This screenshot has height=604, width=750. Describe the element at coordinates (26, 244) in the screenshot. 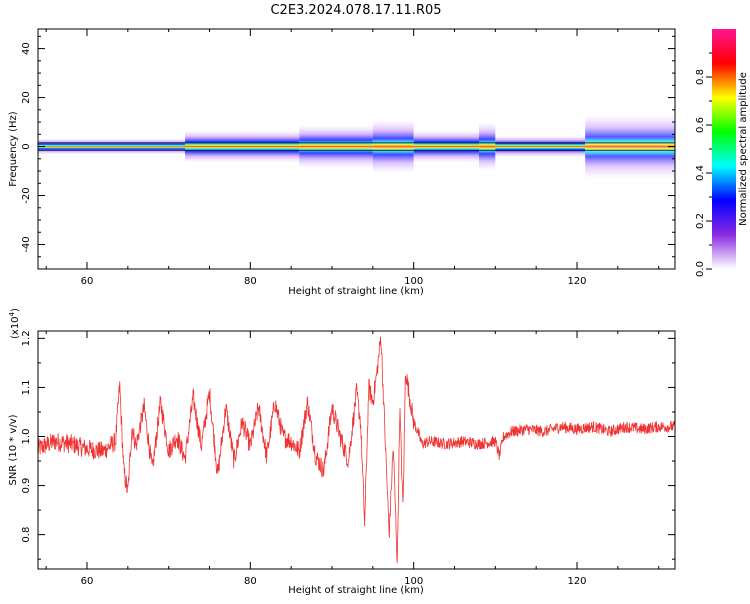

I see `spectrogram-ytick-label-4: -40` at that location.